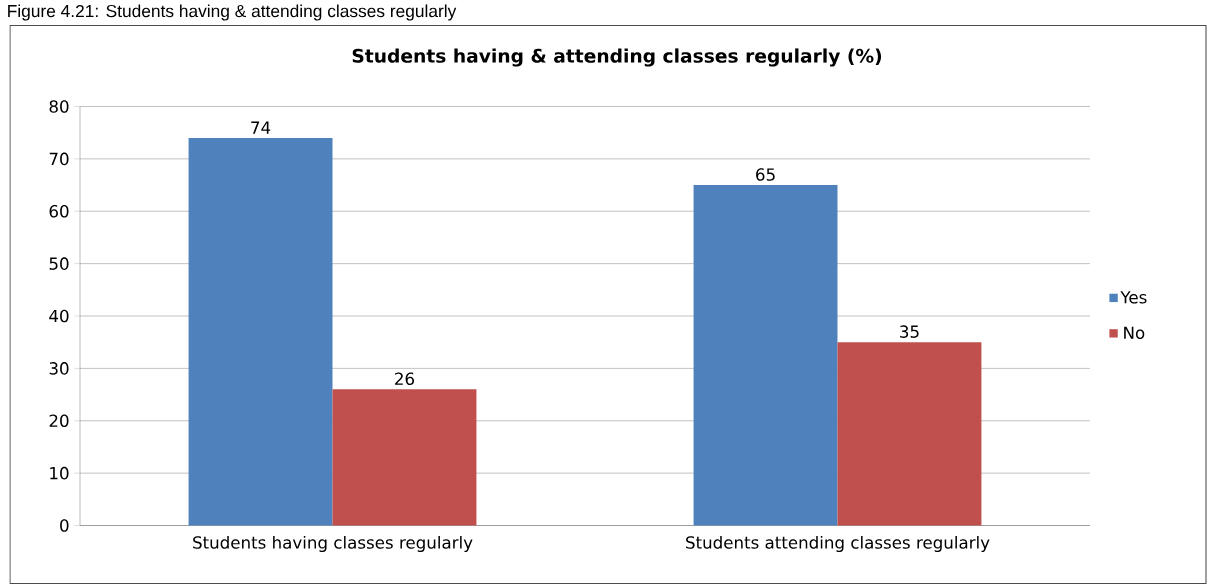  What do you see at coordinates (1133, 297) in the screenshot?
I see `legend-label: Yes` at bounding box center [1133, 297].